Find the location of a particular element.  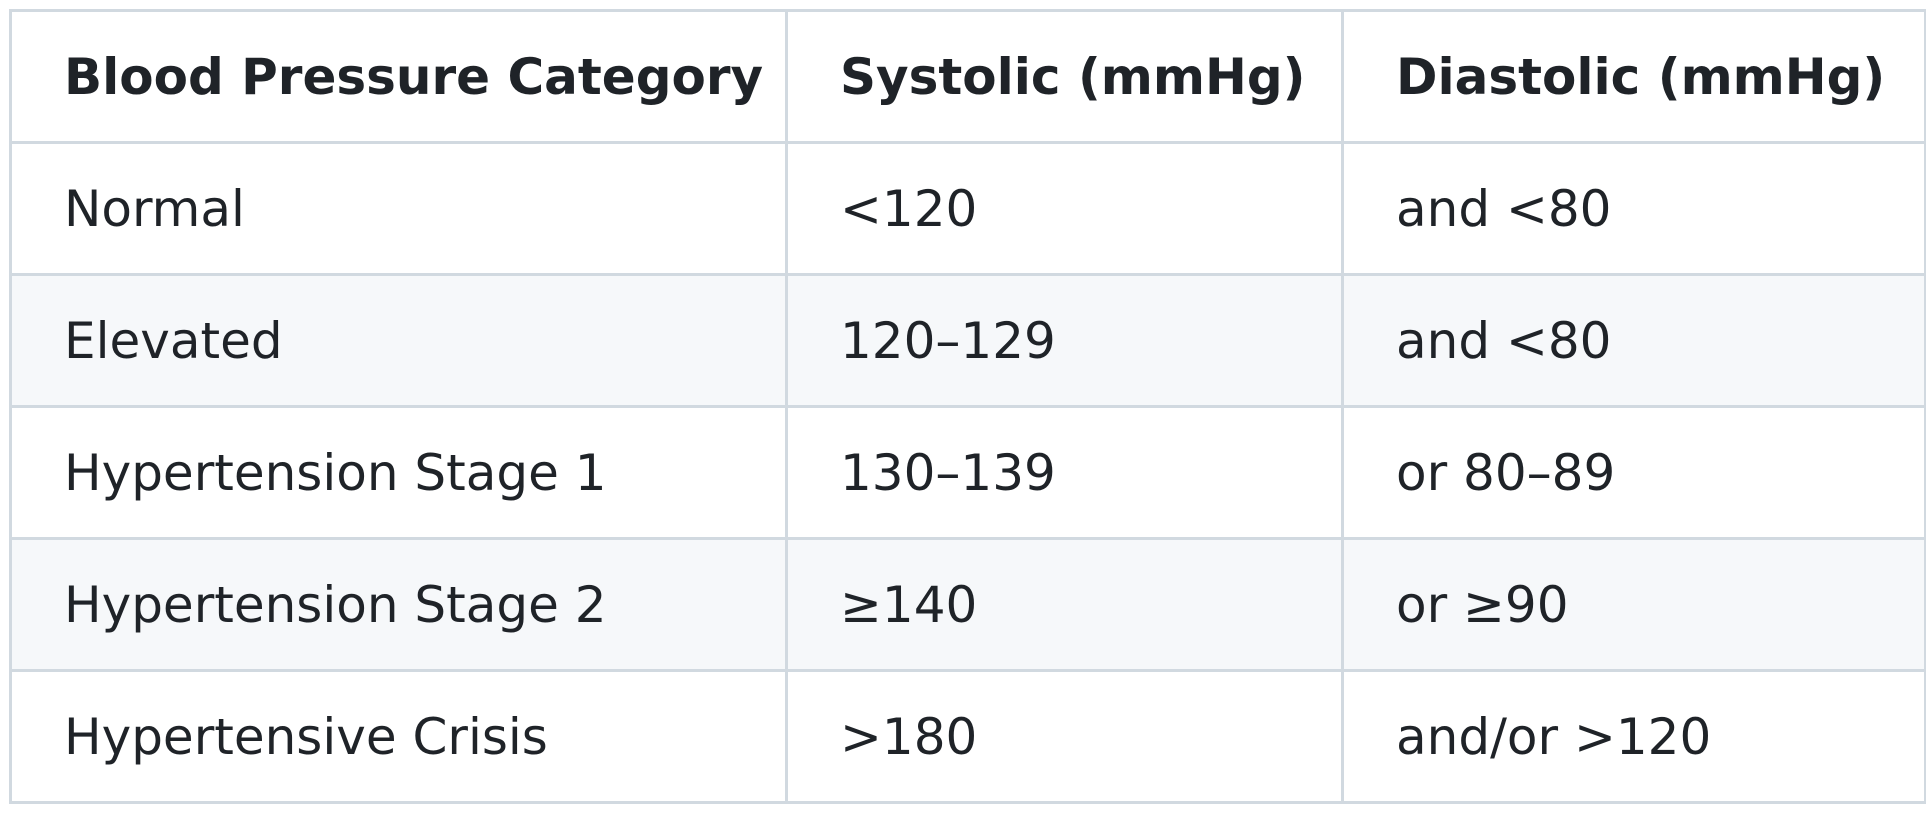

header-cell: Systolic (mmHg) is located at coordinates (1064, 76).